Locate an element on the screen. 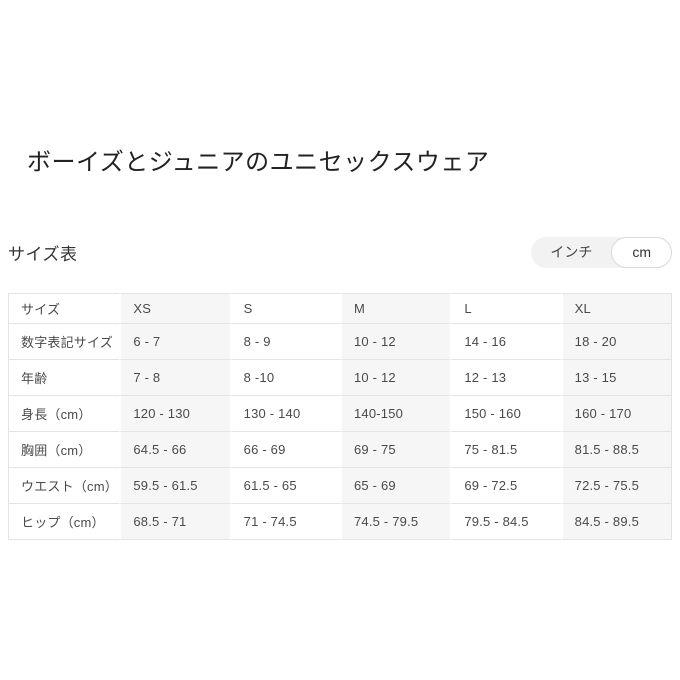 The width and height of the screenshot is (680, 680). cell-value: 69 - 72.5 is located at coordinates (505, 486).